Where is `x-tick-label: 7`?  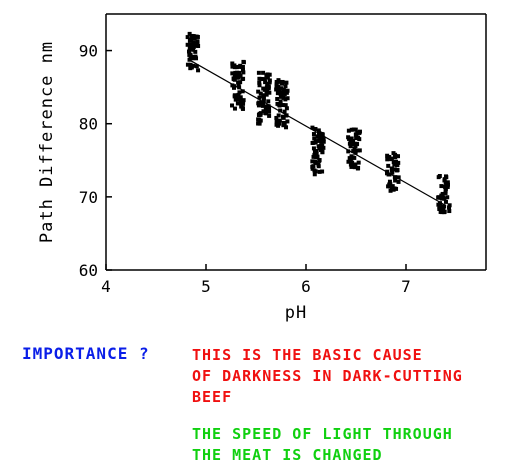 x-tick-label: 7 is located at coordinates (406, 286).